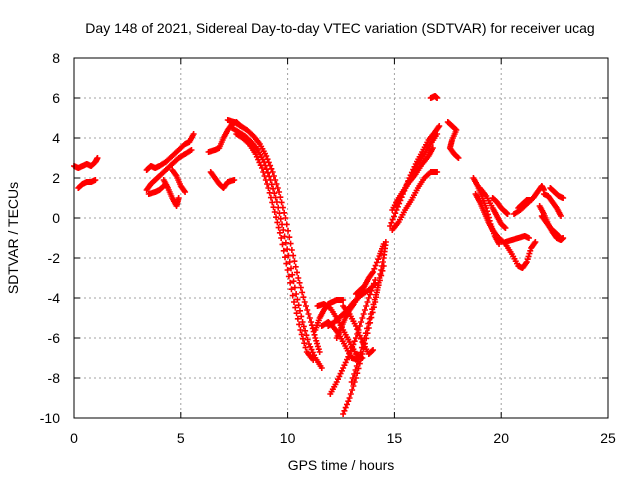  What do you see at coordinates (453, 140) in the screenshot?
I see `series-t28` at bounding box center [453, 140].